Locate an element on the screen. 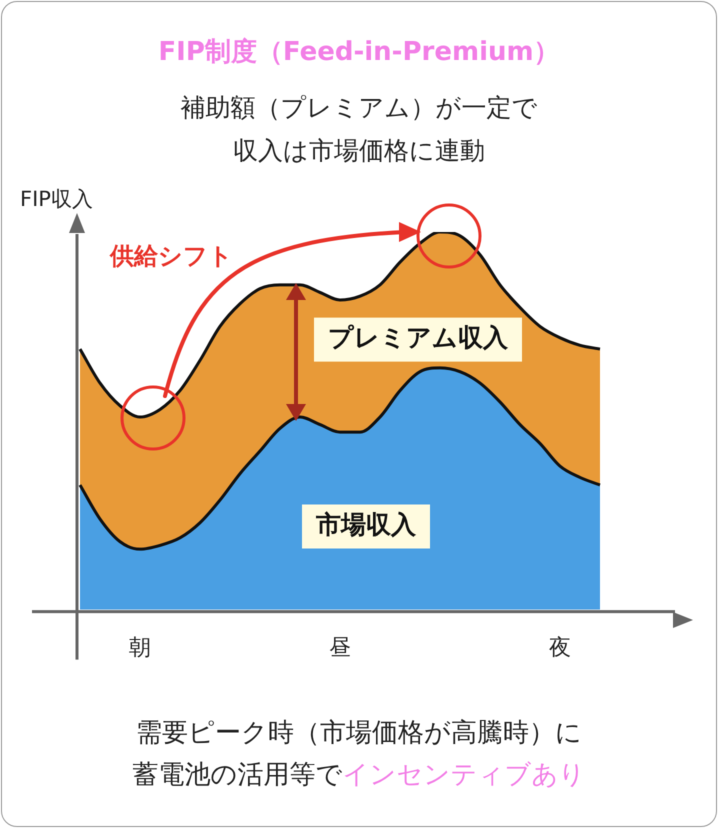  series-label: プレミアム収入 is located at coordinates (418, 337).